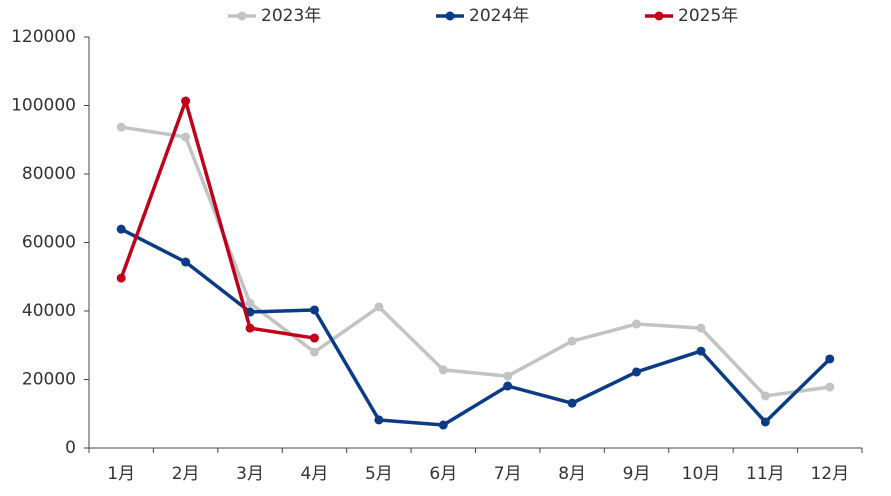 This screenshot has height=496, width=891. I want to click on legend-label: 2024年, so click(499, 16).